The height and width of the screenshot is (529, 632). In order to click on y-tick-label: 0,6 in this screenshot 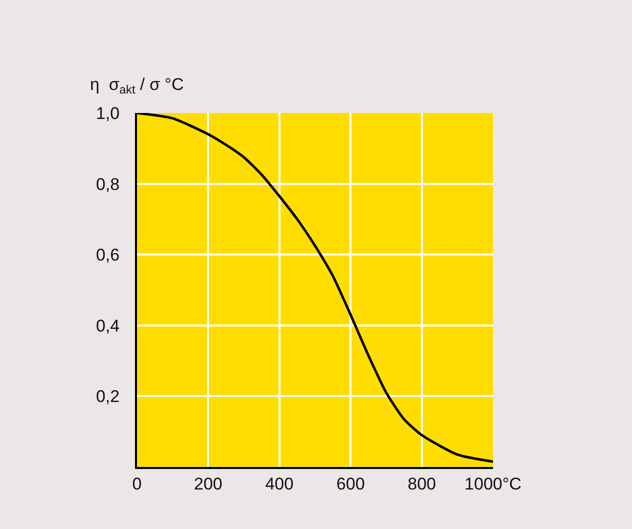, I will do `click(108, 255)`.